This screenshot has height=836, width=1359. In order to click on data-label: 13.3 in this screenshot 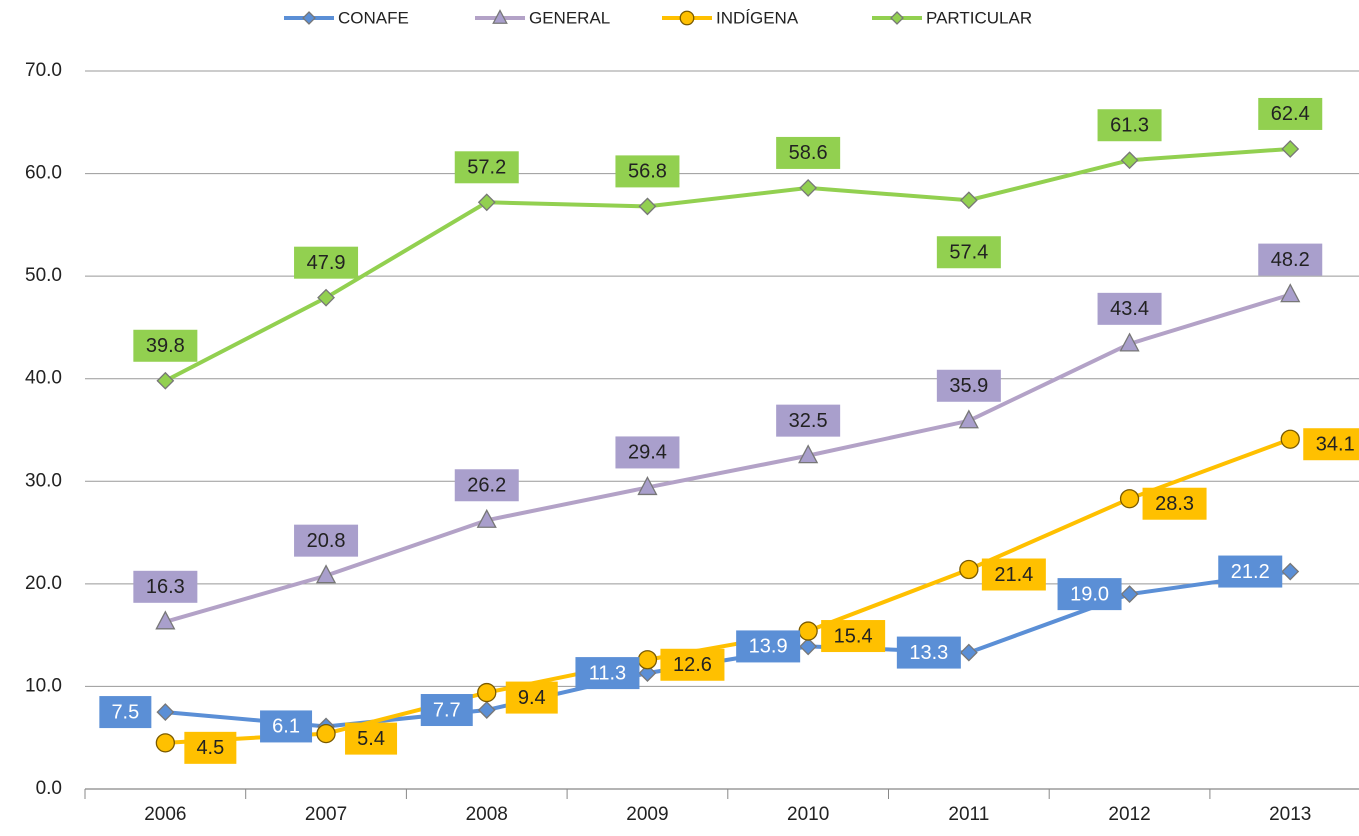, I will do `click(928, 653)`.